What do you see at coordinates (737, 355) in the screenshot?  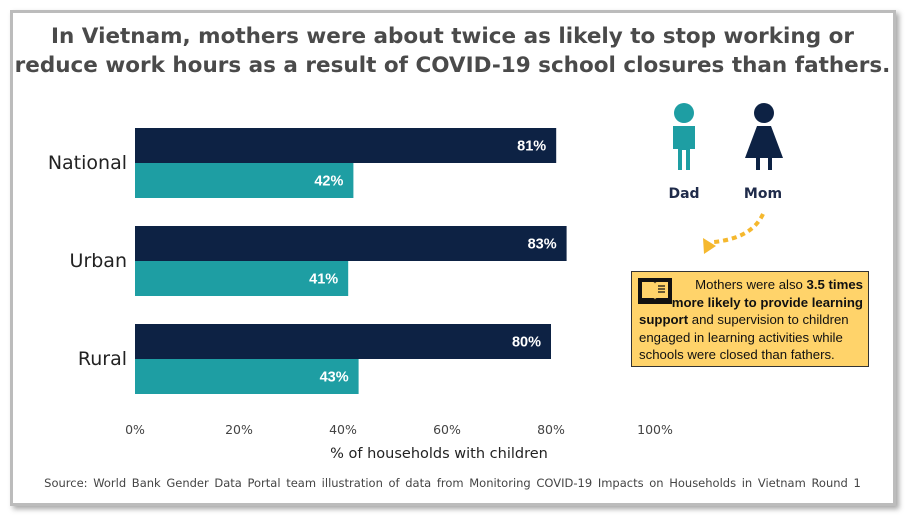 I see `callout-text-g: schools were closed than fathers.` at bounding box center [737, 355].